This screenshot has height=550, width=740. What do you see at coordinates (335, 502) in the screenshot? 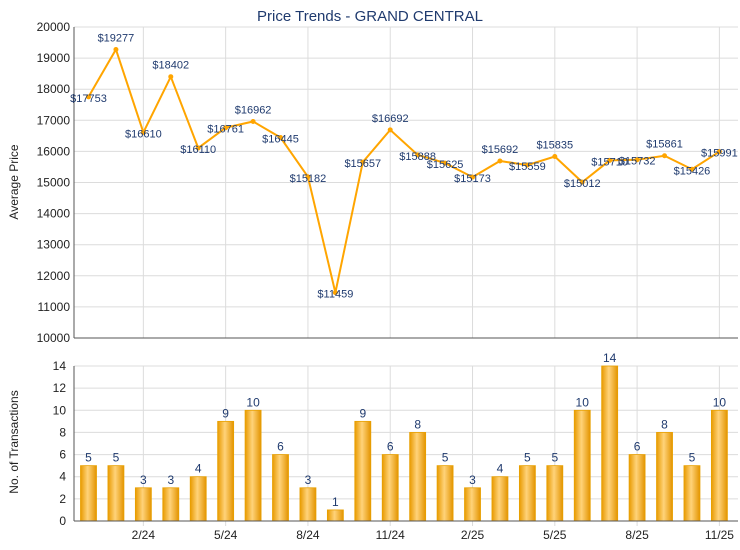
I see `transaction-data-label: 1` at bounding box center [335, 502].